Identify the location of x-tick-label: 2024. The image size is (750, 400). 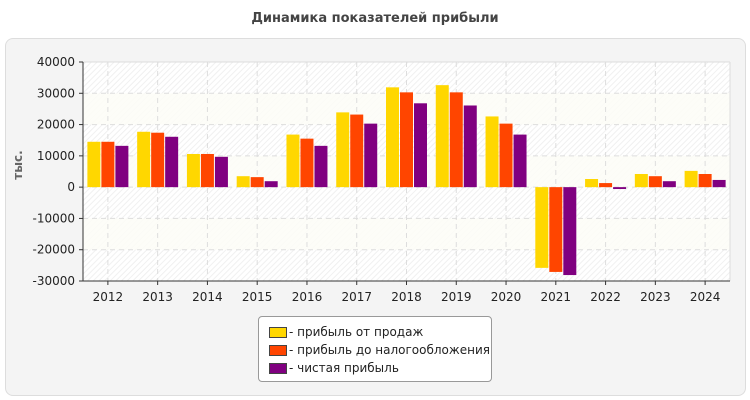
(705, 297).